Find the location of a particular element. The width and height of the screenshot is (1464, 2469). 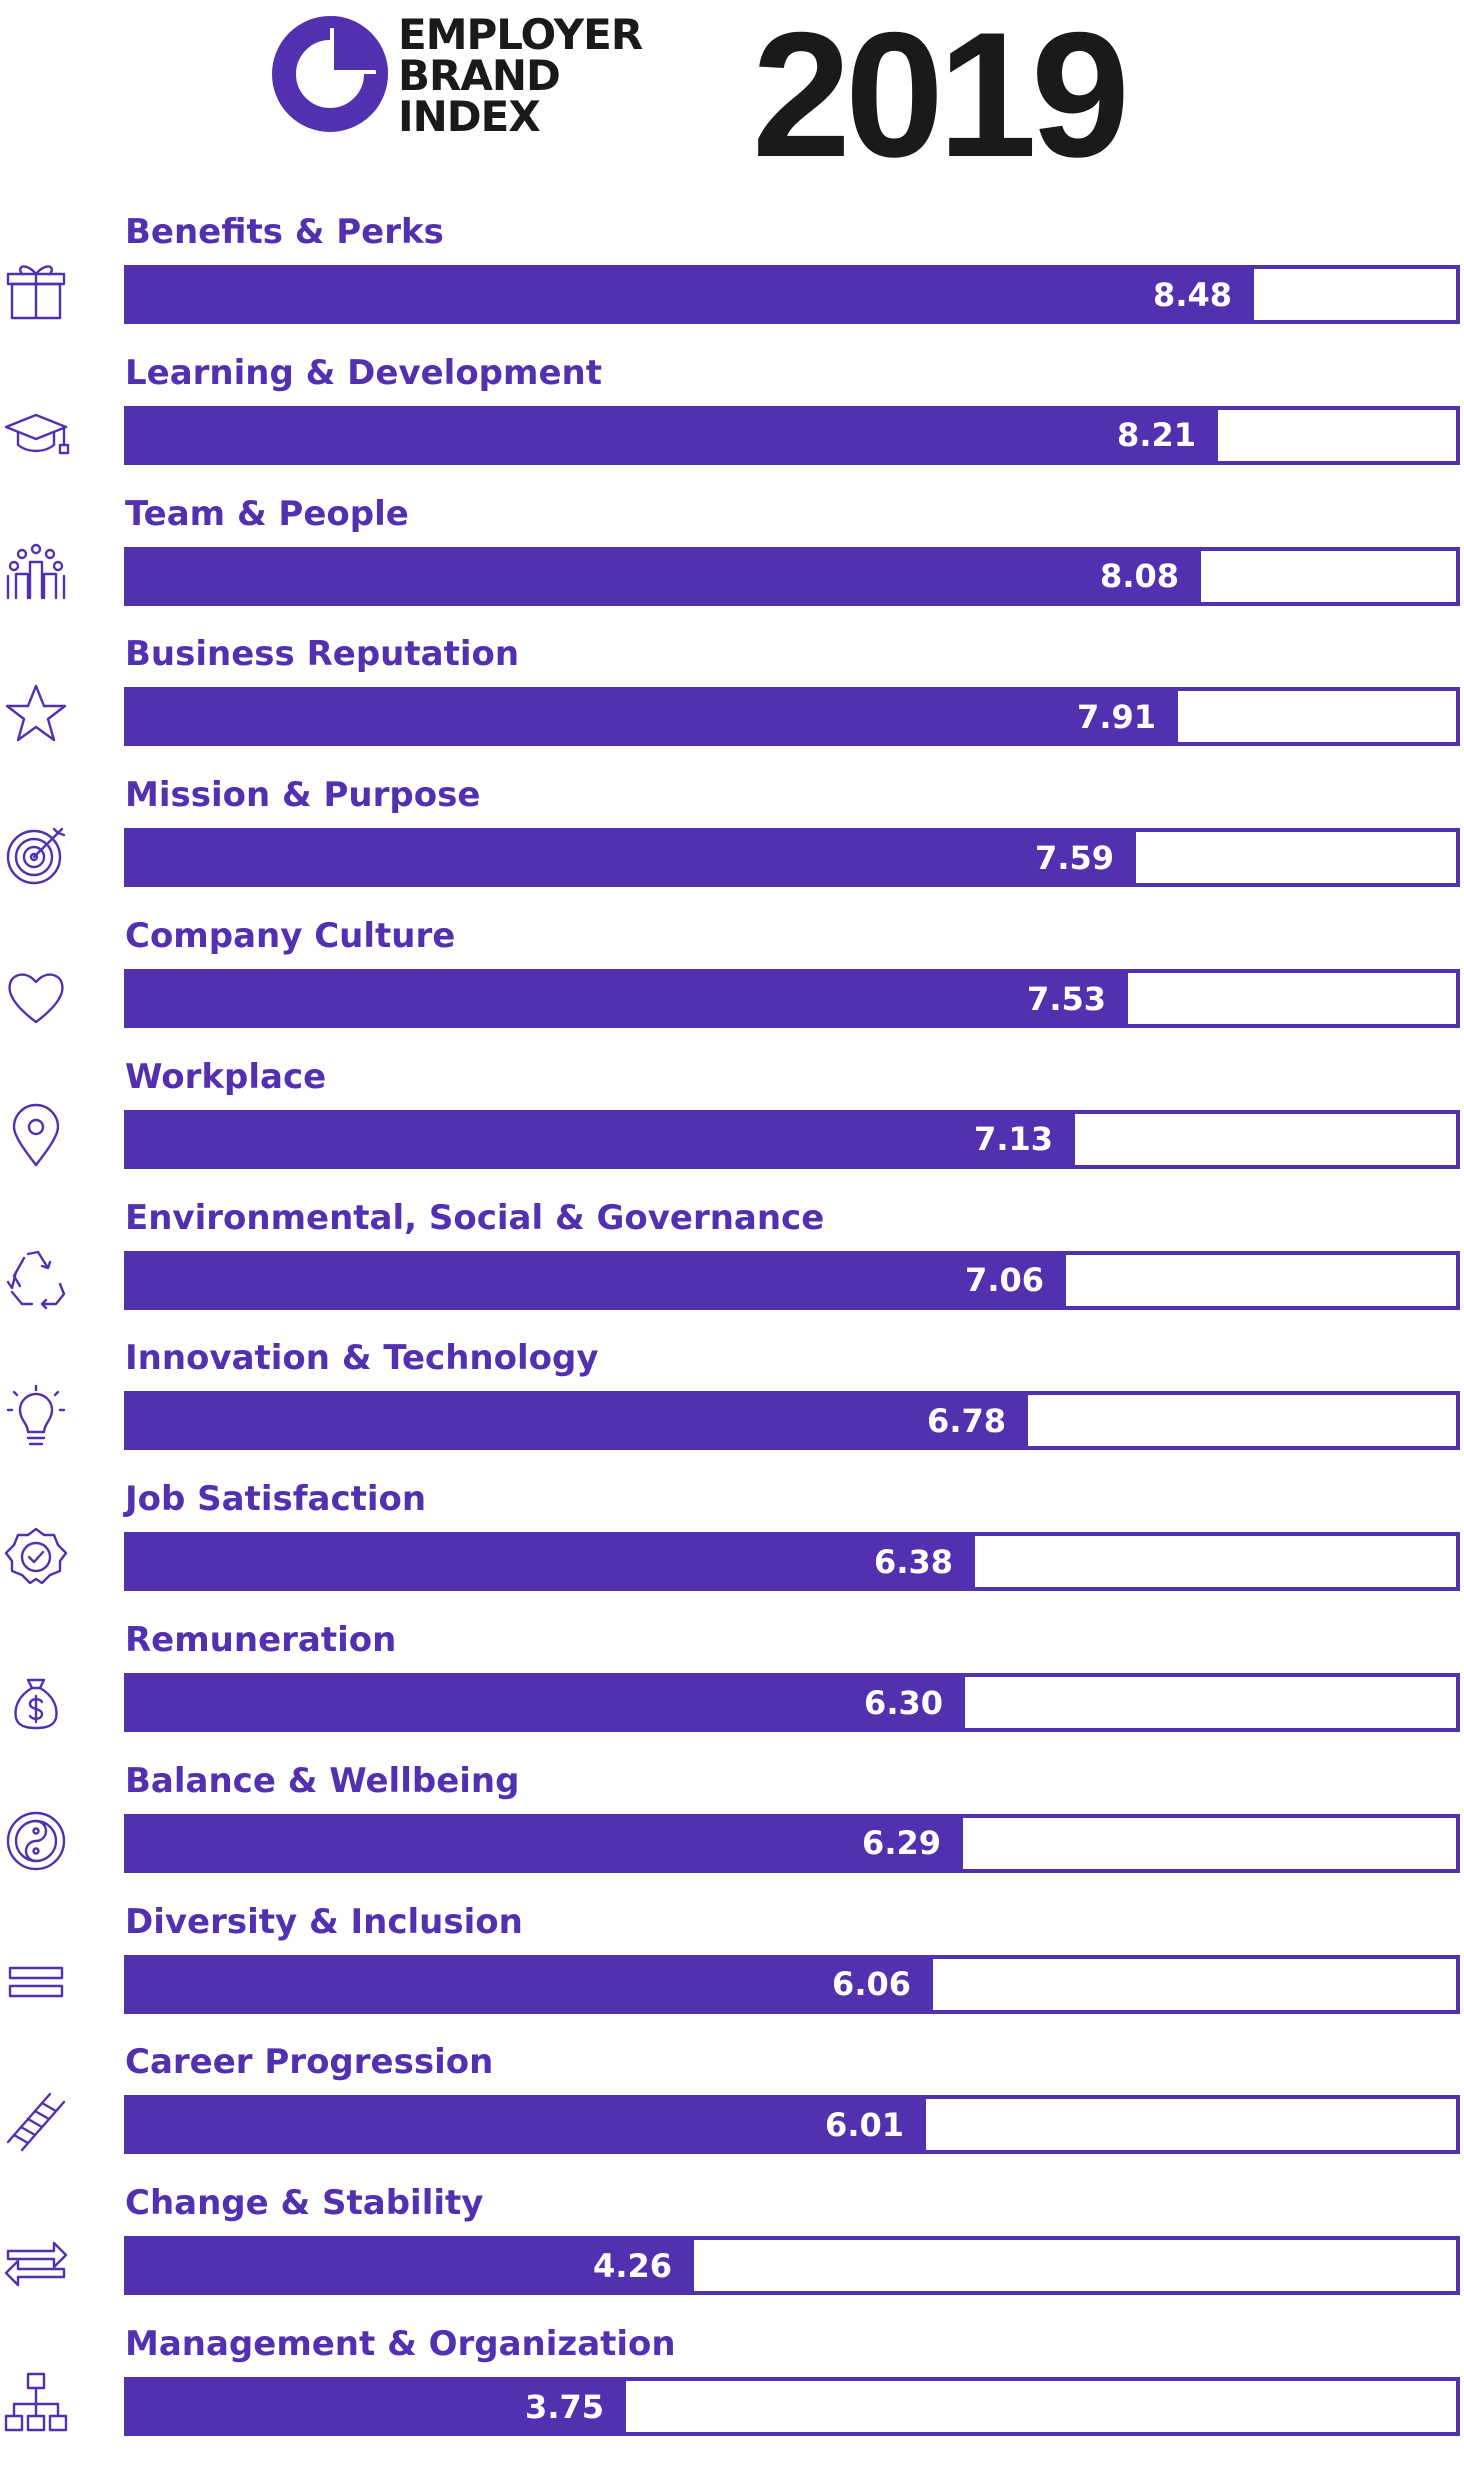

bar-row-business-reputation: Business Reputation 7.91 is located at coordinates (732, 701).